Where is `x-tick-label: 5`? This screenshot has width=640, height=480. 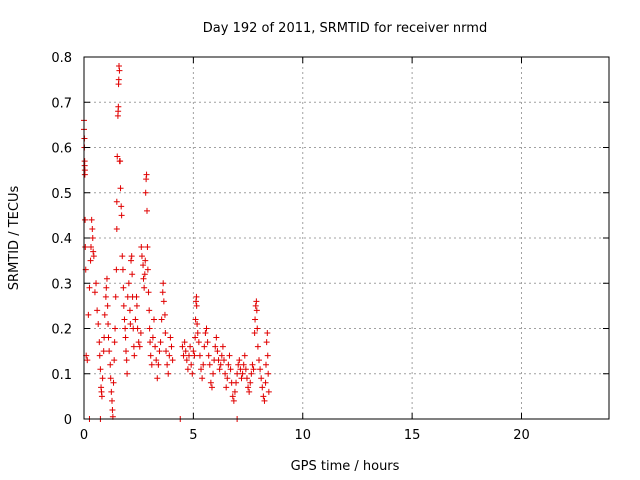 x-tick-label: 5 is located at coordinates (193, 435).